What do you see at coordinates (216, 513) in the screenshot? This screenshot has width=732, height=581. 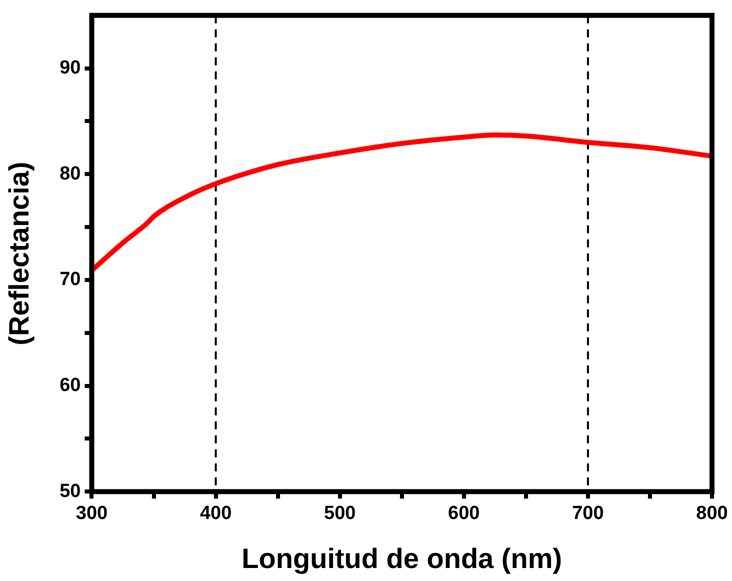 I see `x-tick-label: 400` at bounding box center [216, 513].